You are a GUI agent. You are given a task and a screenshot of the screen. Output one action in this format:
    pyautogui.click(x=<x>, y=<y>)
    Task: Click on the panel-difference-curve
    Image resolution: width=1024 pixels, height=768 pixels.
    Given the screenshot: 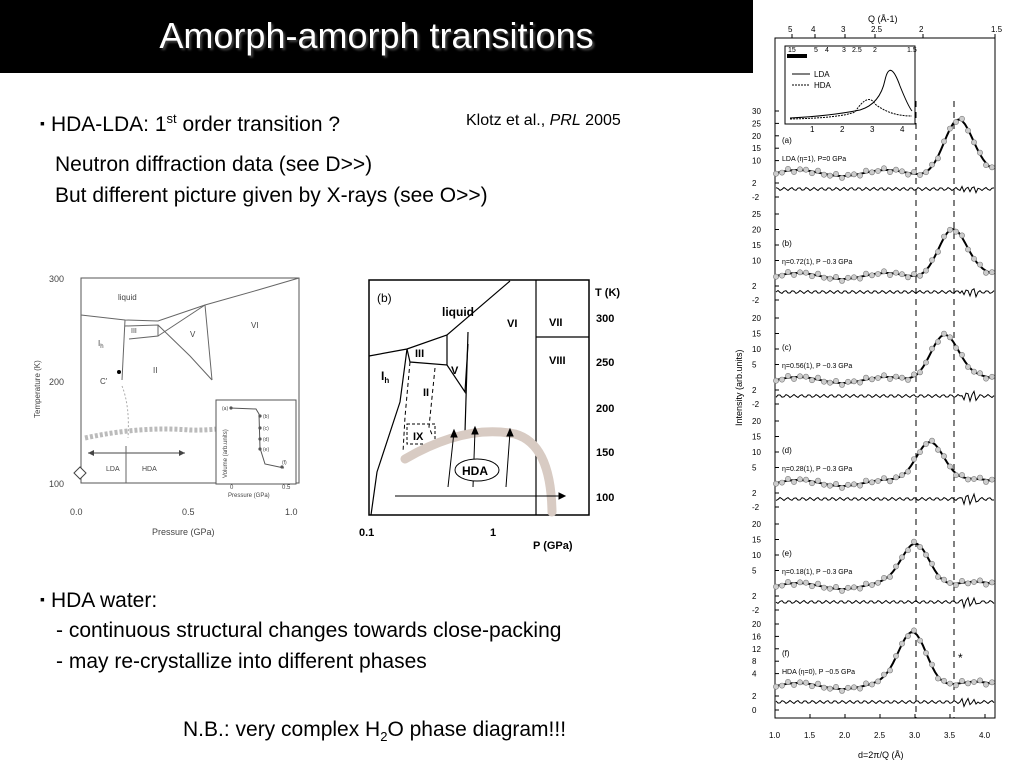 What is the action you would take?
    pyautogui.click(x=885, y=190)
    